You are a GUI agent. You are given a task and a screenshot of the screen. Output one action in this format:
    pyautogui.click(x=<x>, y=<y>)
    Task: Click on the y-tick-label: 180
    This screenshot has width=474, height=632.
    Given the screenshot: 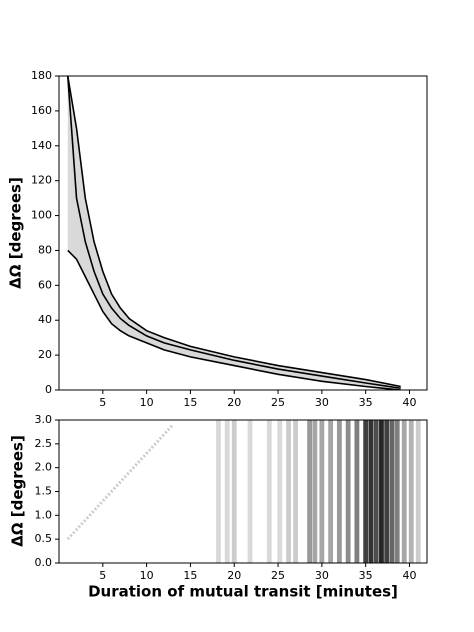 What is the action you would take?
    pyautogui.click(x=41, y=75)
    